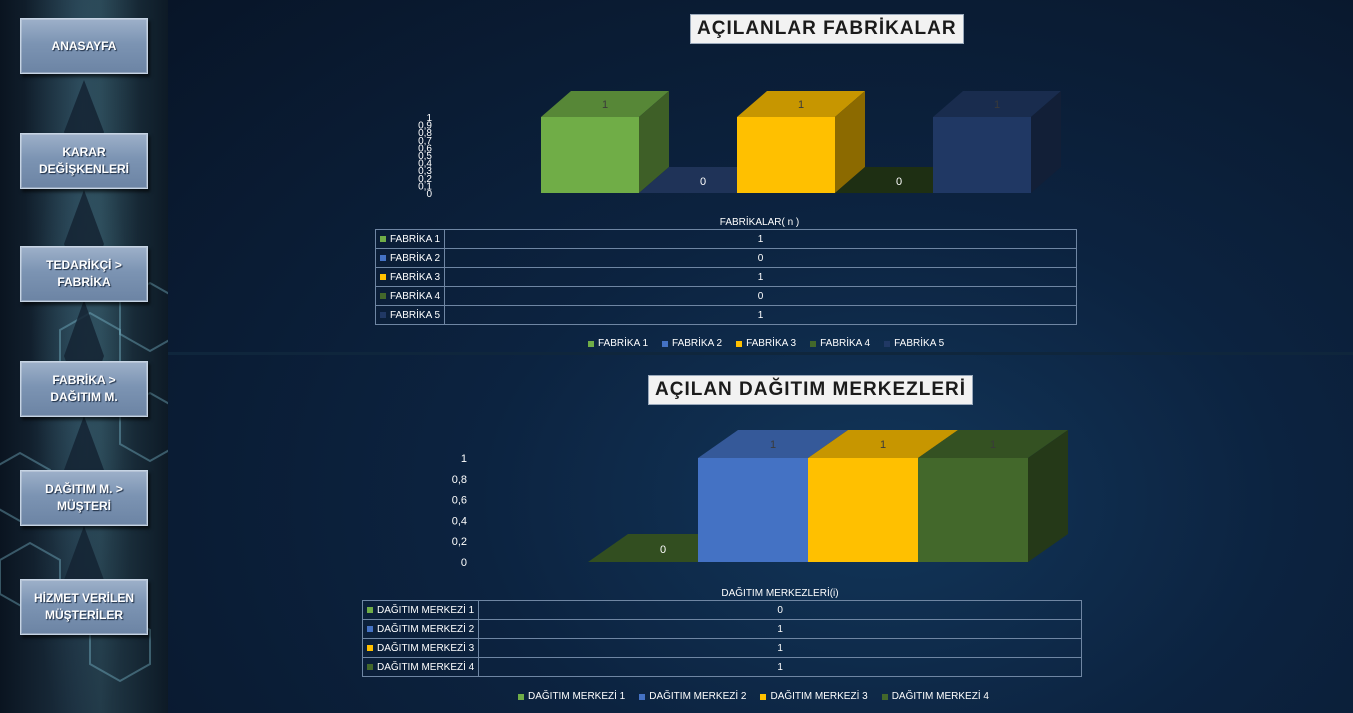 The height and width of the screenshot is (713, 1353). Describe the element at coordinates (425, 126) in the screenshot. I see `y-tick-label: 0,9` at that location.